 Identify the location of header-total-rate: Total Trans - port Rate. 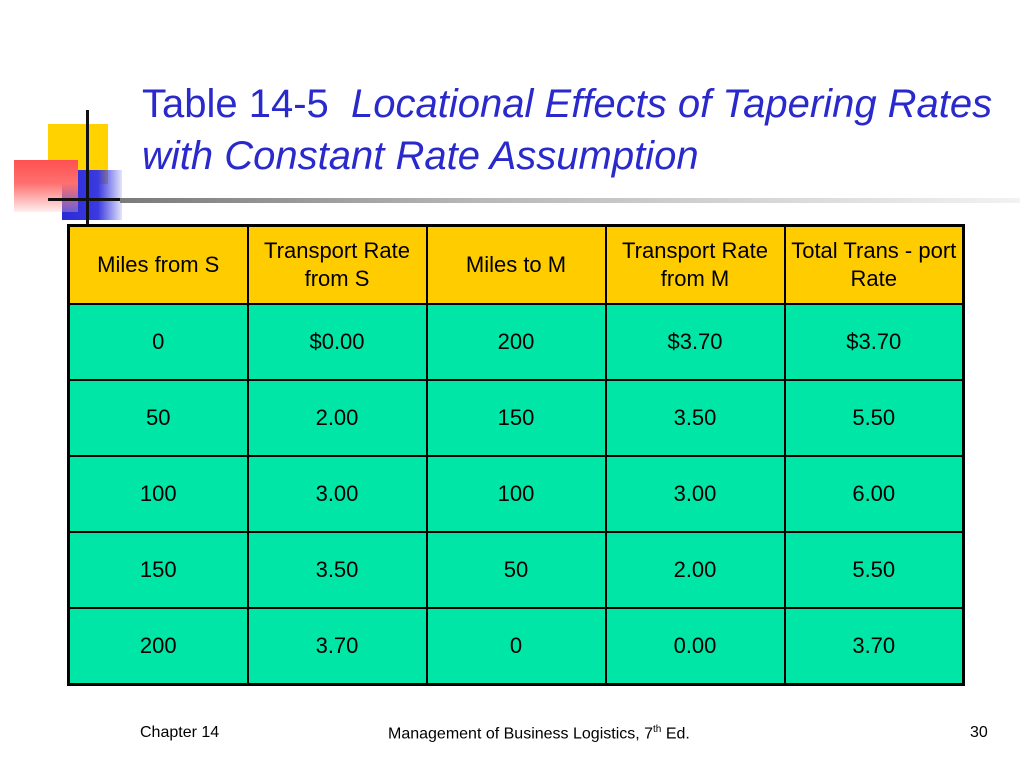
(874, 264).